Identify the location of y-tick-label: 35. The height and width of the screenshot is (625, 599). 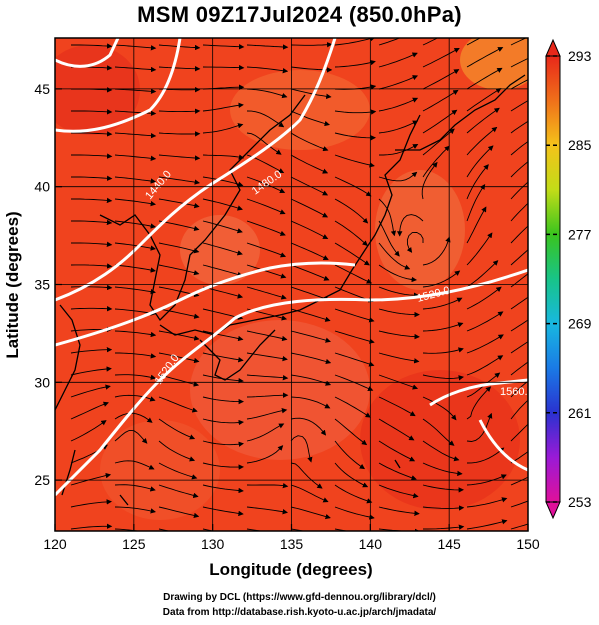
(42, 285).